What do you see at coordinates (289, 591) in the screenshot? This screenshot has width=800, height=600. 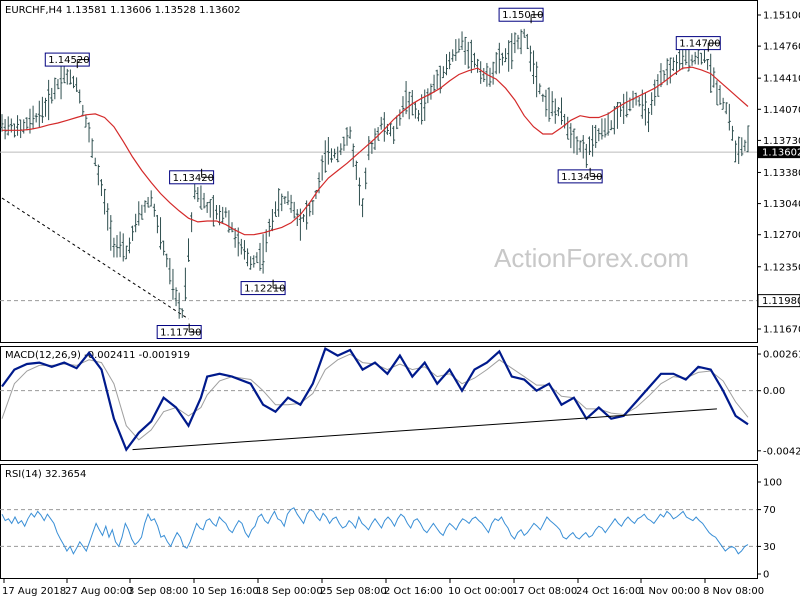 I see `x-tick-label: 18 Sep 00:00` at bounding box center [289, 591].